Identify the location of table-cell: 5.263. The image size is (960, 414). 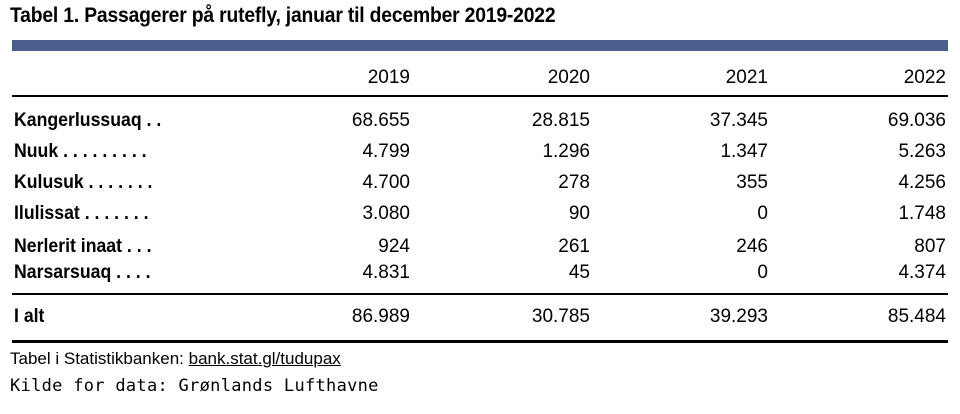
(922, 151).